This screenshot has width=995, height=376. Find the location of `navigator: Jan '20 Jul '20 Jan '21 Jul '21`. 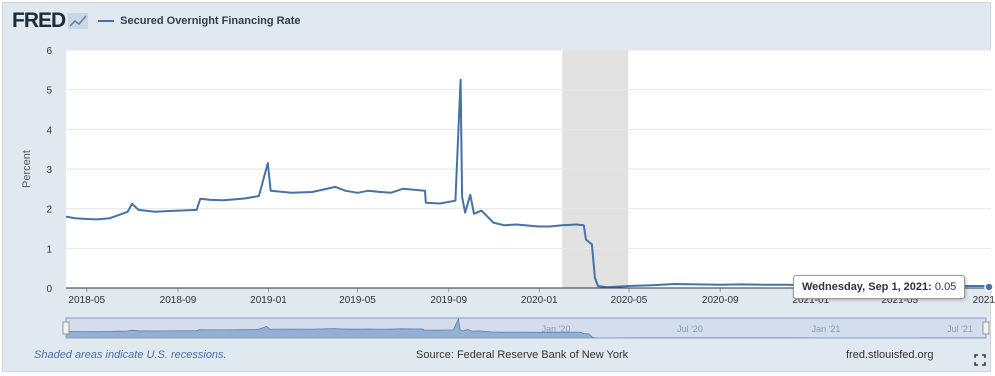

navigator: Jan '20 Jul '20 Jan '21 Jul '21 is located at coordinates (526, 328).